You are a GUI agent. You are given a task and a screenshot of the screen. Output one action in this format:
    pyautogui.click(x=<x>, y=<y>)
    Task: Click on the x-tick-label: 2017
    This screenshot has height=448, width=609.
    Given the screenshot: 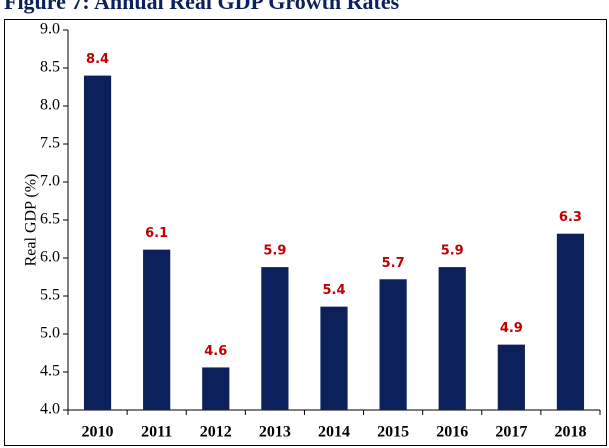 What is the action you would take?
    pyautogui.click(x=511, y=432)
    